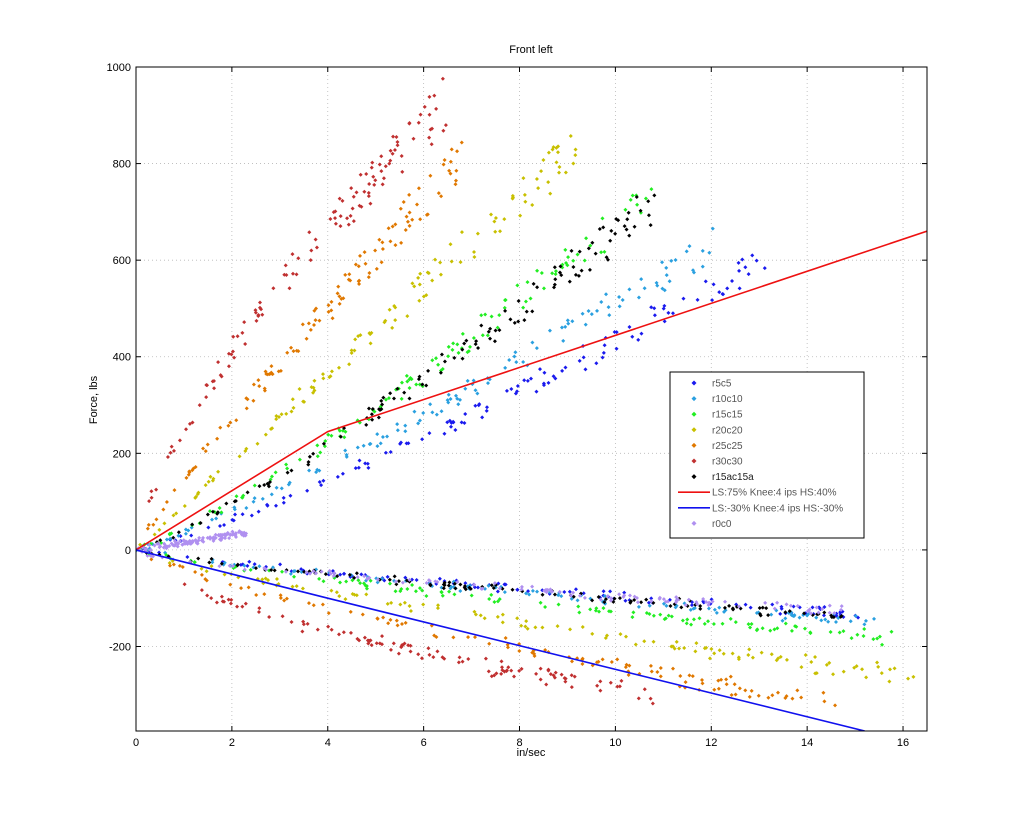 The height and width of the screenshot is (819, 1023). Describe the element at coordinates (122, 358) in the screenshot. I see `y-tick-label: 400` at that location.